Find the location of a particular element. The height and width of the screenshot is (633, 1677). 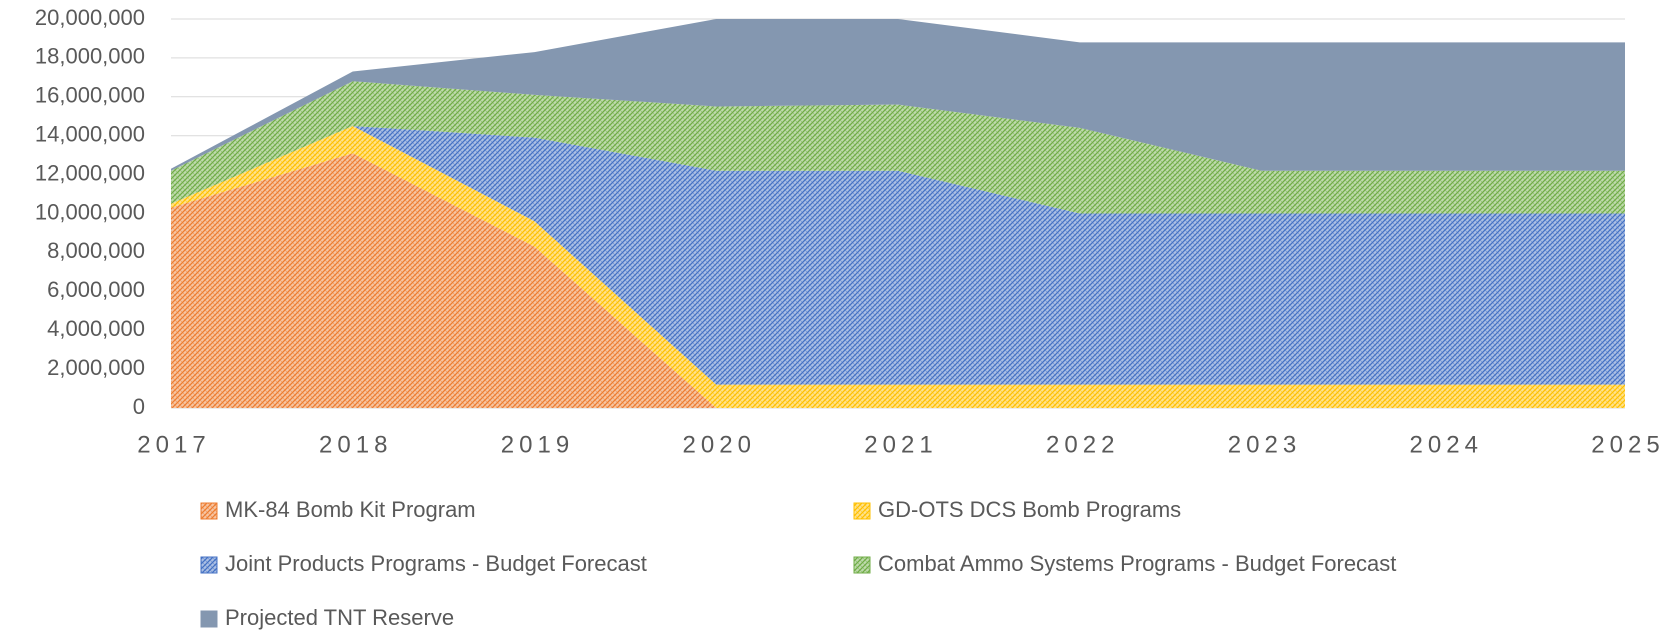

y-tick-label: 2,000,000 is located at coordinates (96, 367).